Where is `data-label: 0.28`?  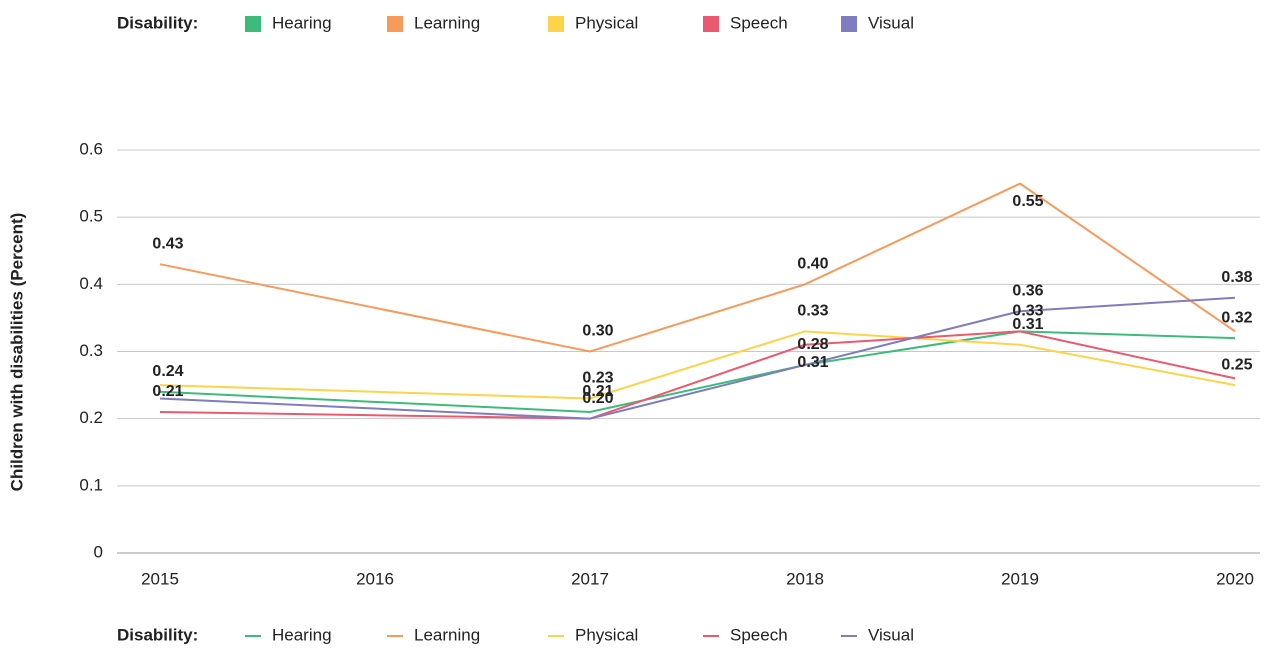 data-label: 0.28 is located at coordinates (812, 344).